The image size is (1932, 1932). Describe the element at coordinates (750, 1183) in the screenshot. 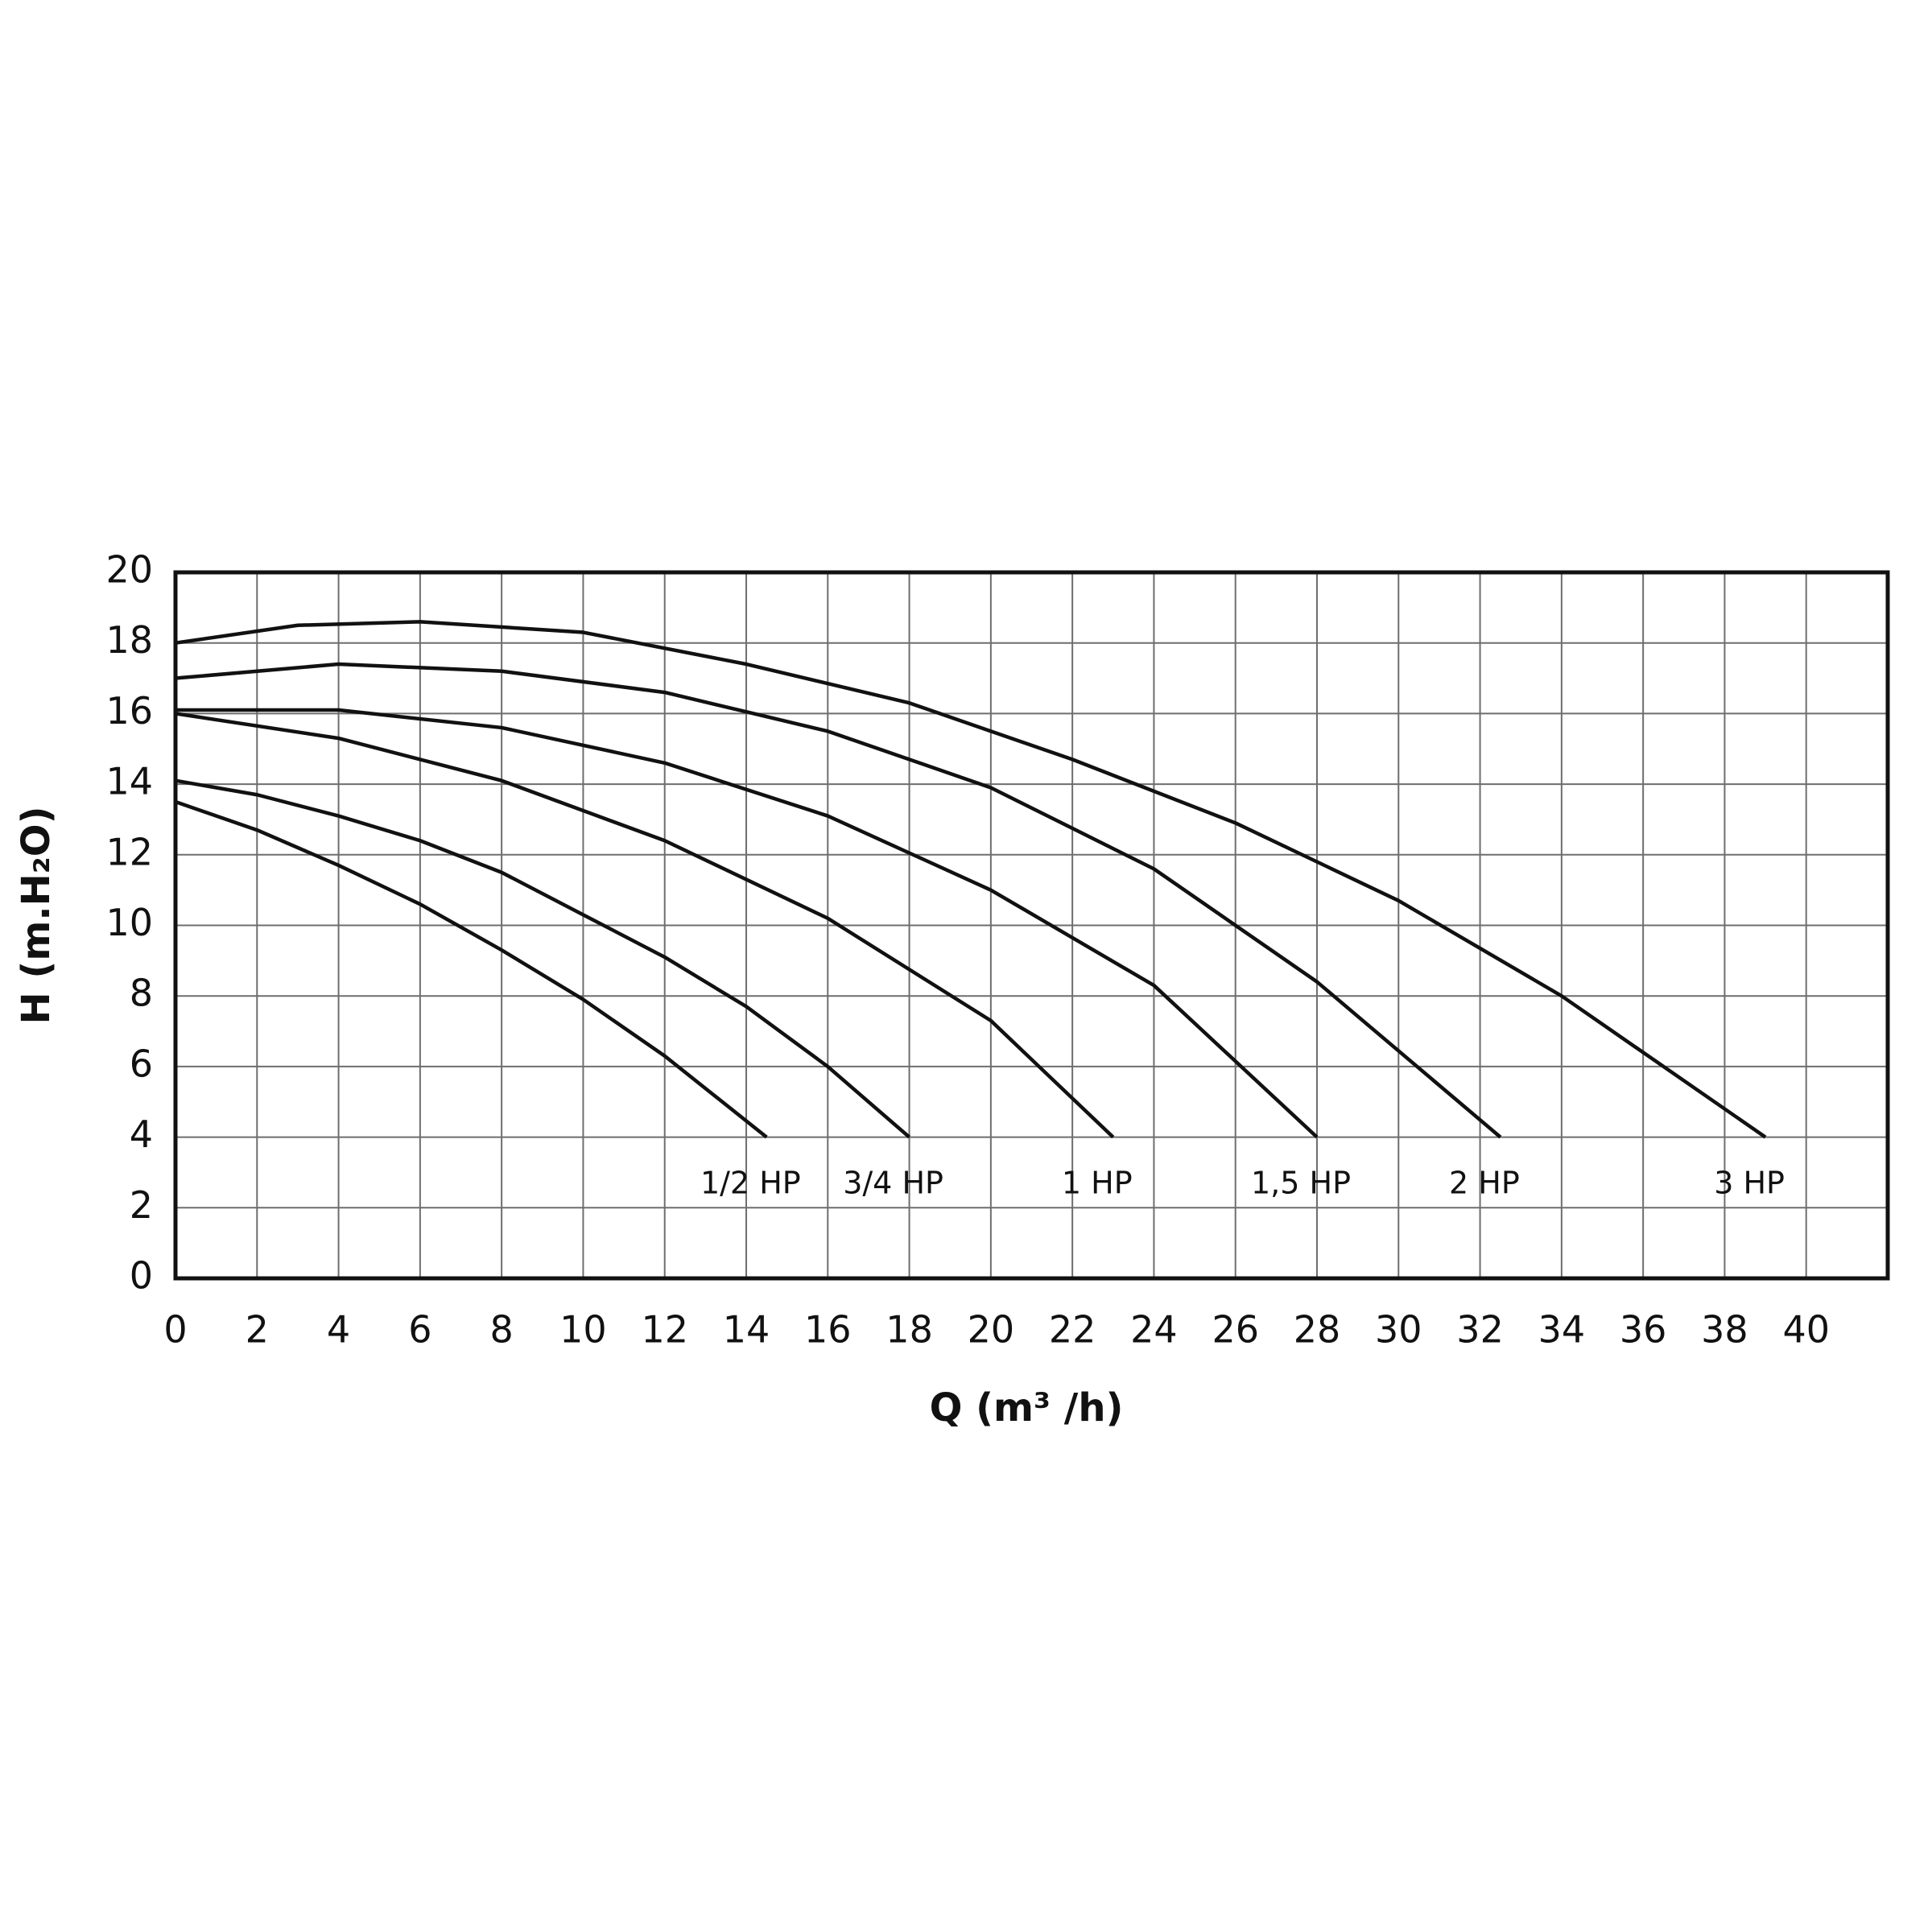

I see `curve-label: 1/2 HP` at that location.